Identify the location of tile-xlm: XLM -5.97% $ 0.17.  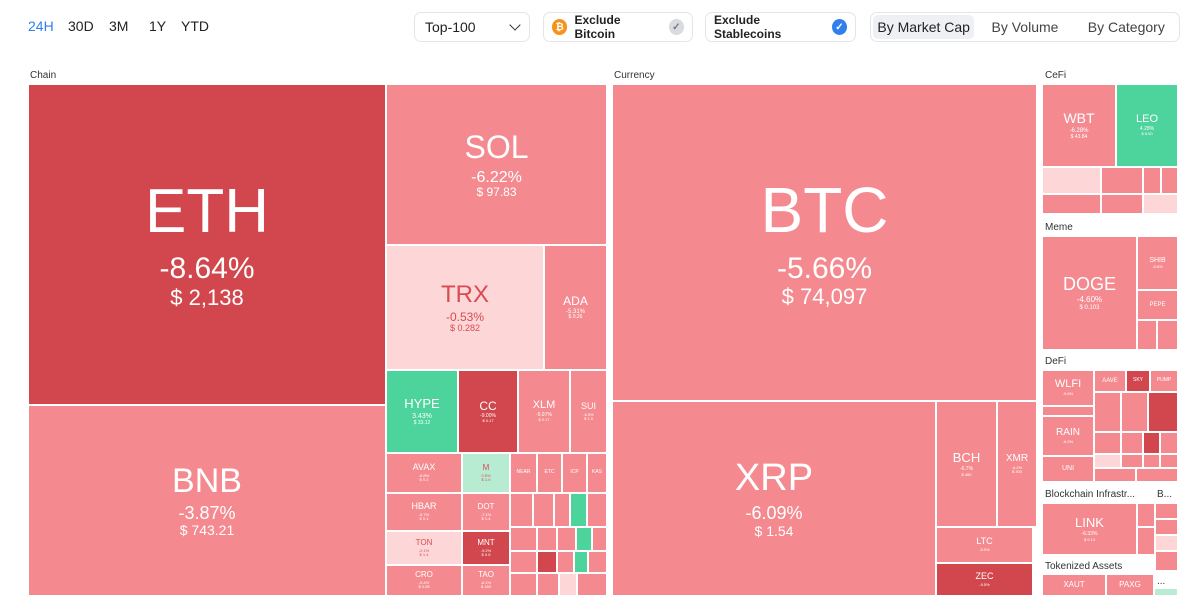
(544, 411).